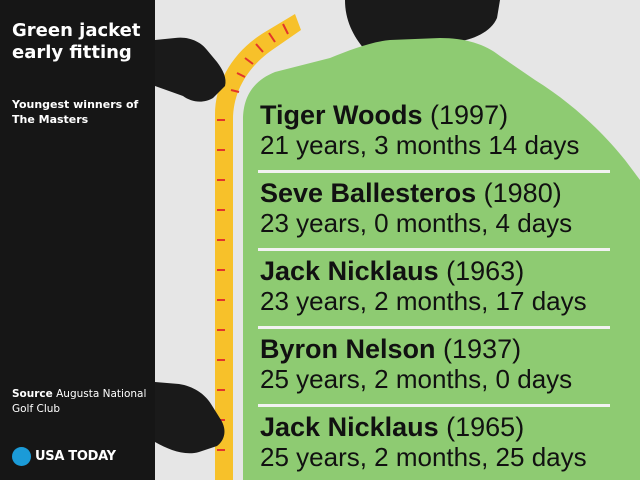  Describe the element at coordinates (485, 427) in the screenshot. I see `winner-year: (1965)` at that location.